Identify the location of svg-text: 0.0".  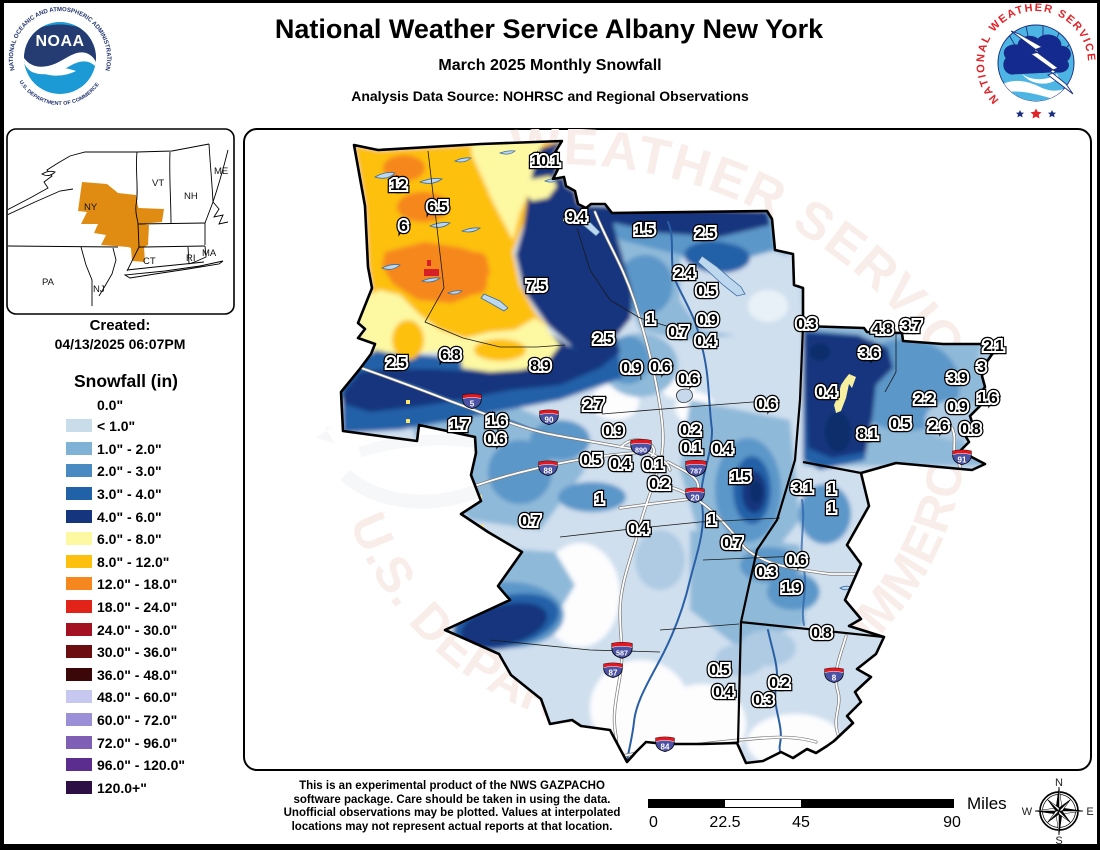
(110, 405).